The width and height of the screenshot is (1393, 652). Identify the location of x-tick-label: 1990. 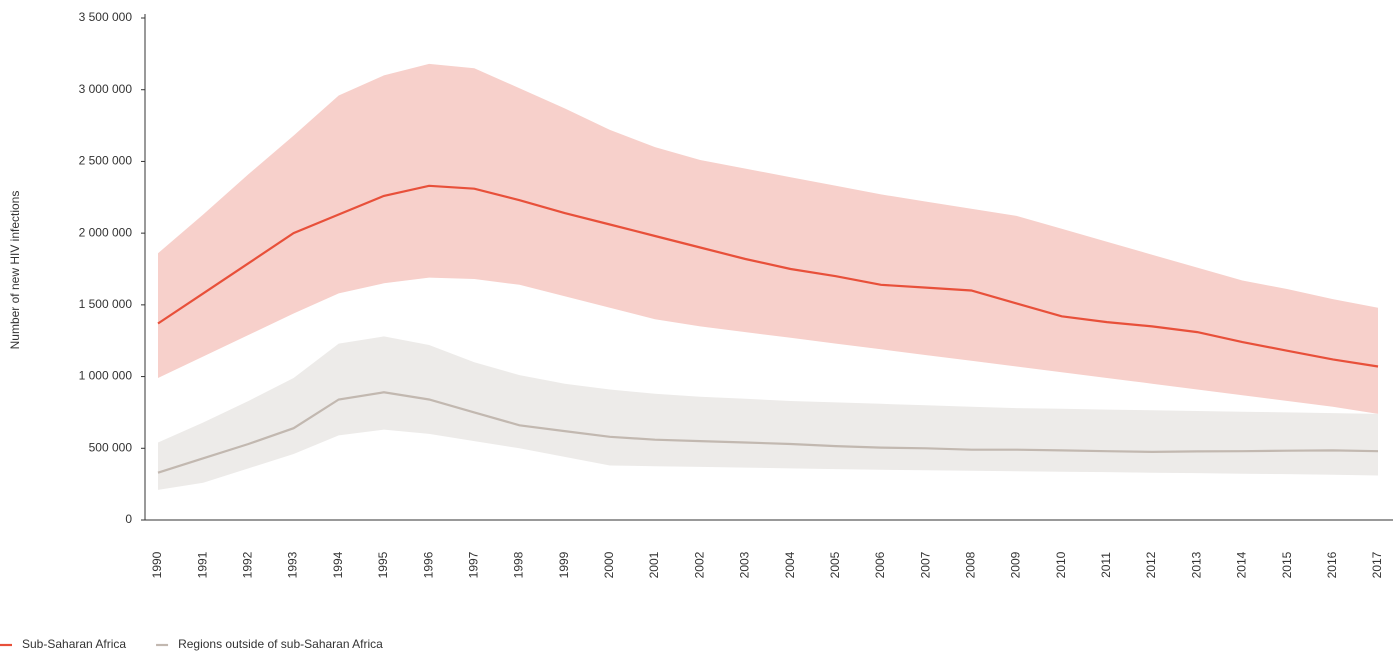
(157, 564).